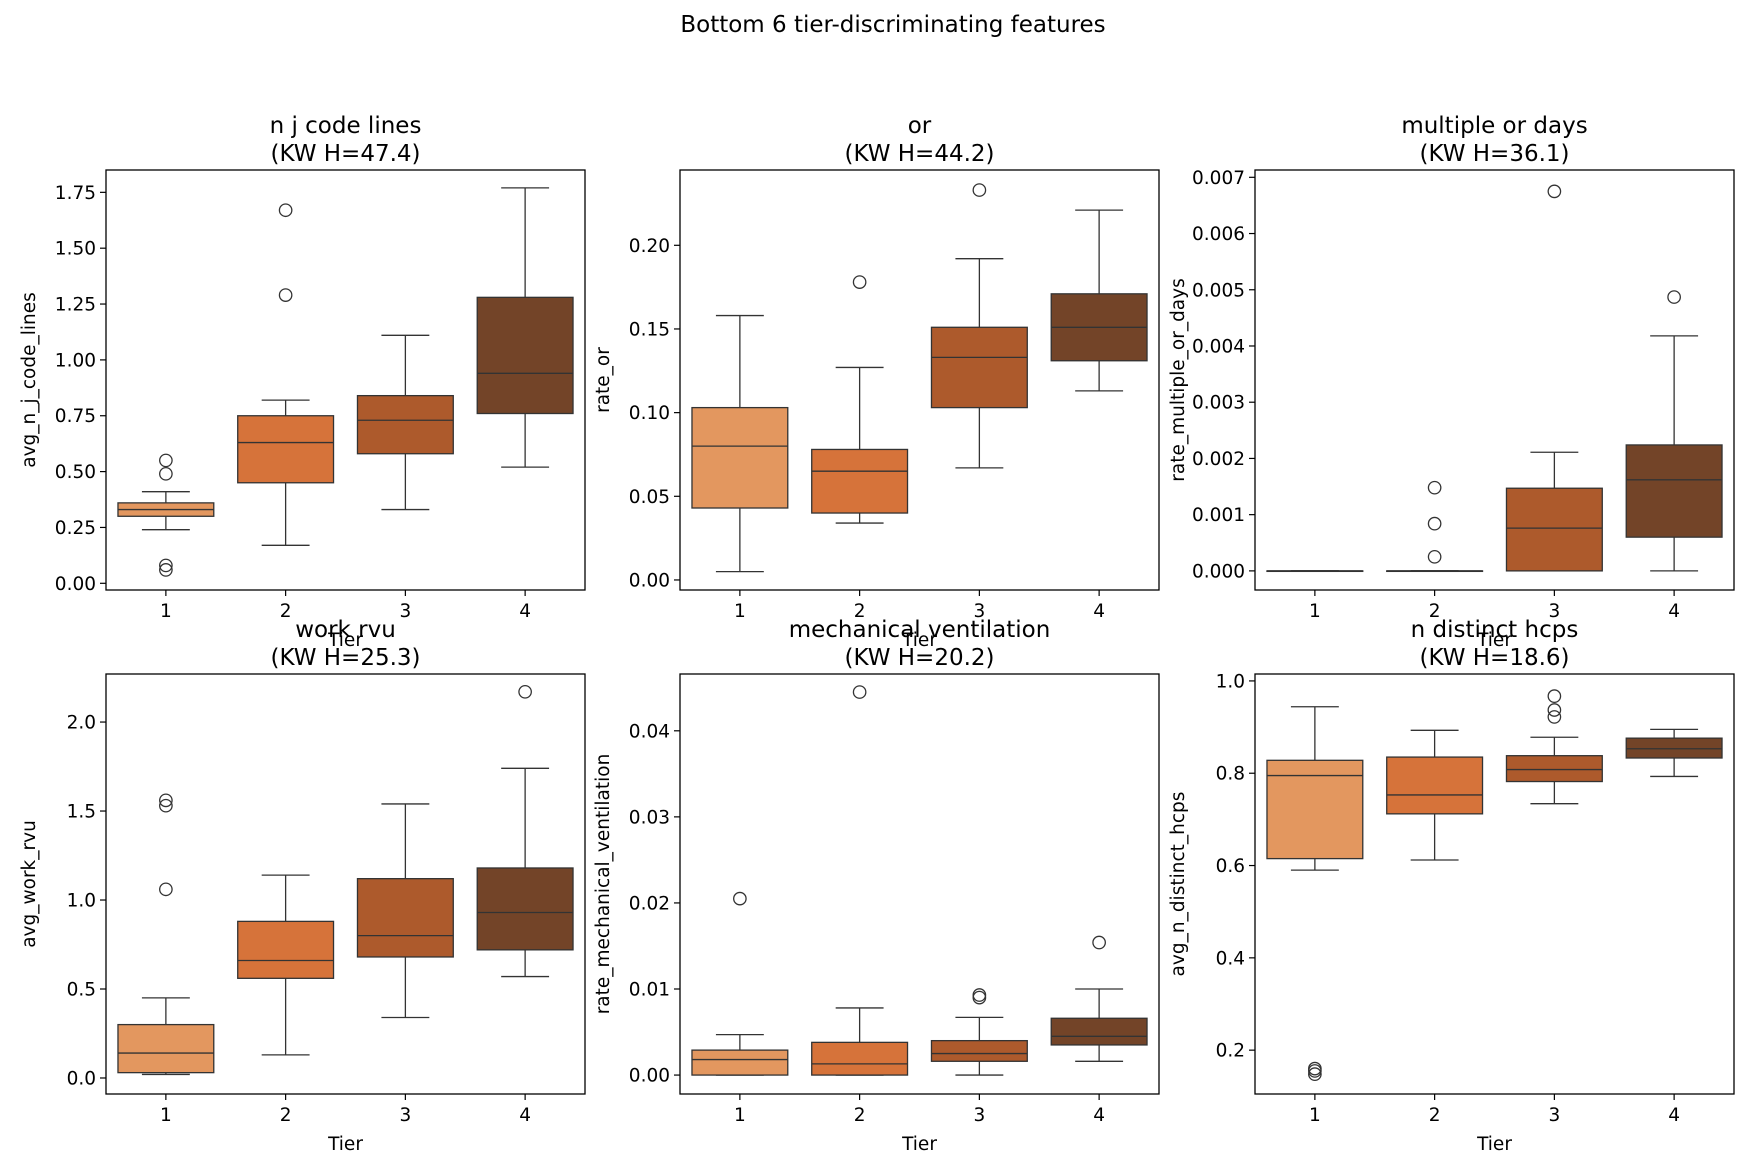  I want to click on subplot-subtitle: (KW H=36.1), so click(1494, 154).